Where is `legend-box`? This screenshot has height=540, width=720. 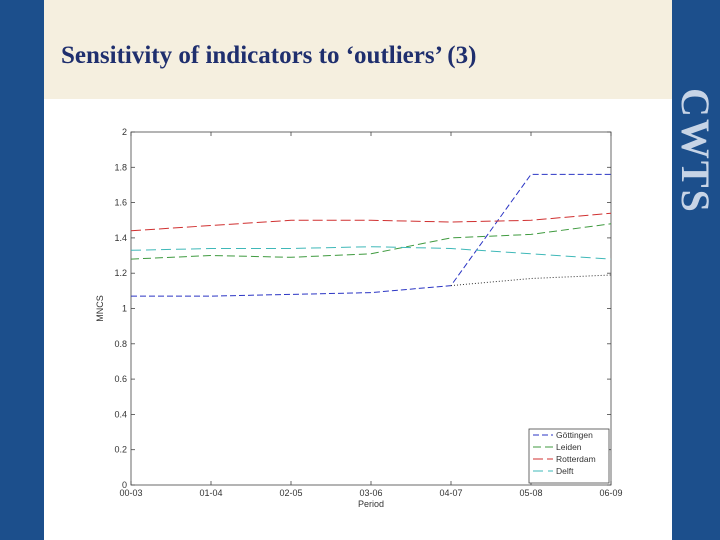 legend-box is located at coordinates (569, 456).